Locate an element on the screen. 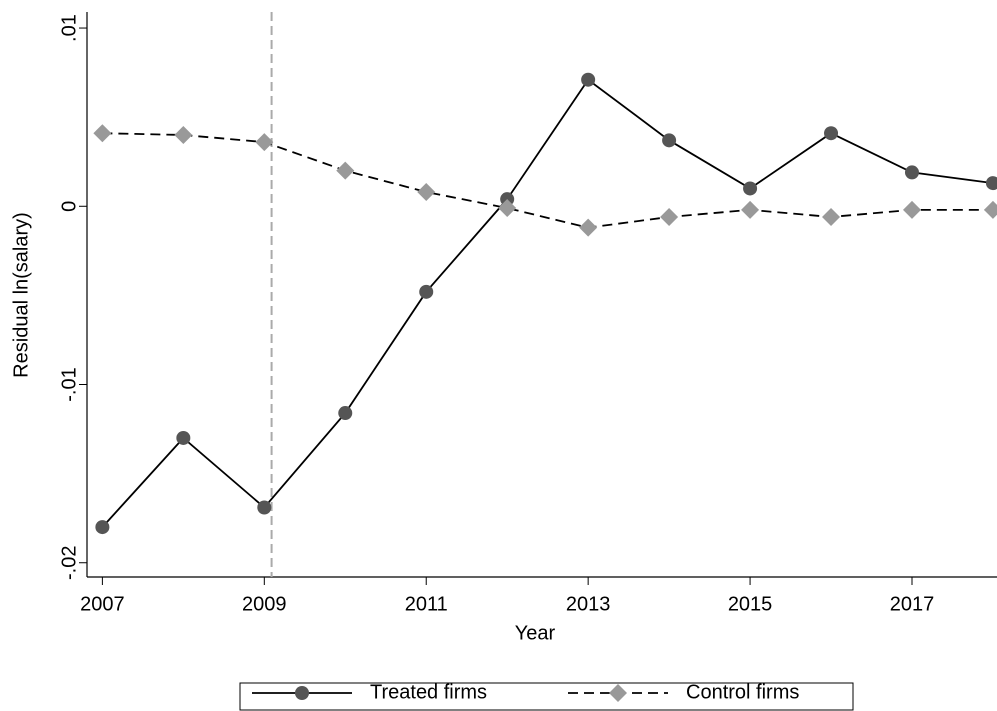 The height and width of the screenshot is (711, 997). x-tick-label: 2011 is located at coordinates (426, 604).